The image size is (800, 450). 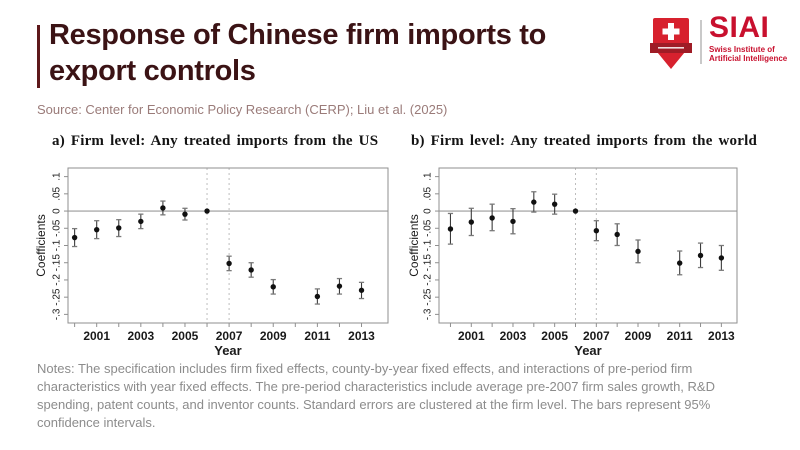 What do you see at coordinates (298, 35) in the screenshot?
I see `page-title-line1: Response of Chinese firm imports to` at bounding box center [298, 35].